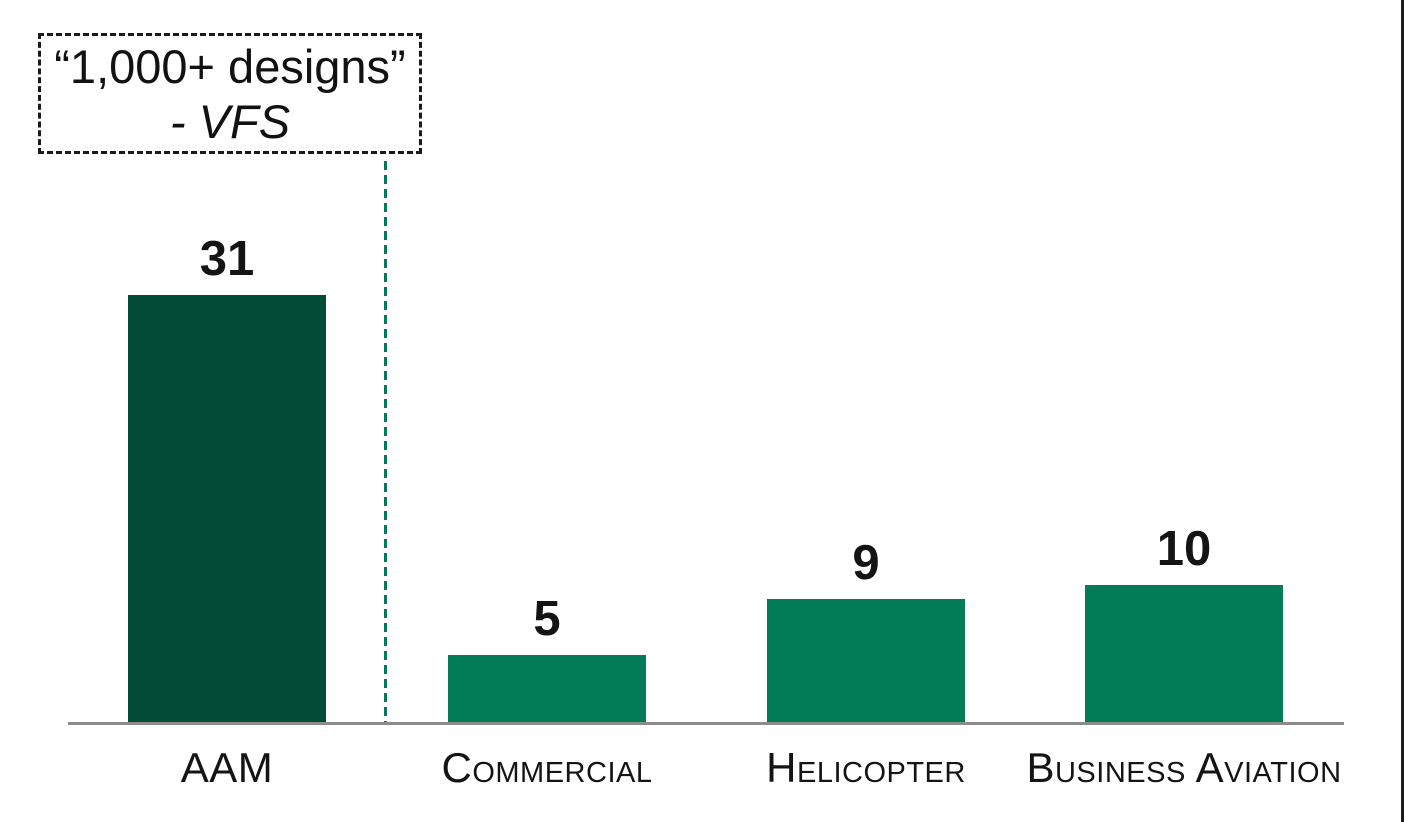 The image size is (1404, 822). What do you see at coordinates (1184, 549) in the screenshot?
I see `bar-value-label-business-aviation: 10` at bounding box center [1184, 549].